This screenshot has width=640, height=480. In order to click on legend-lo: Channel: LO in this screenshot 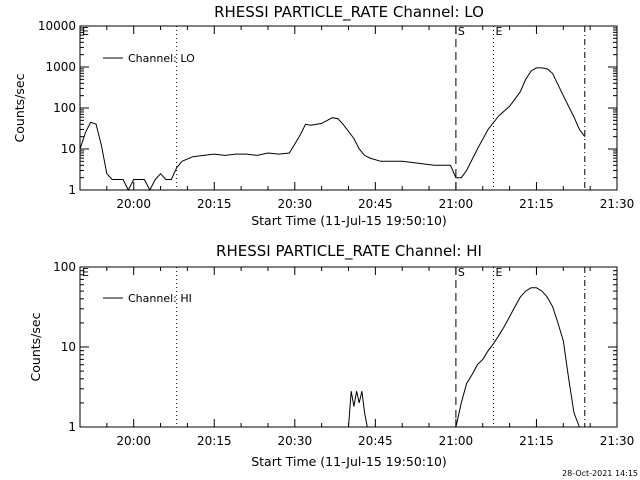, I will do `click(149, 58)`.